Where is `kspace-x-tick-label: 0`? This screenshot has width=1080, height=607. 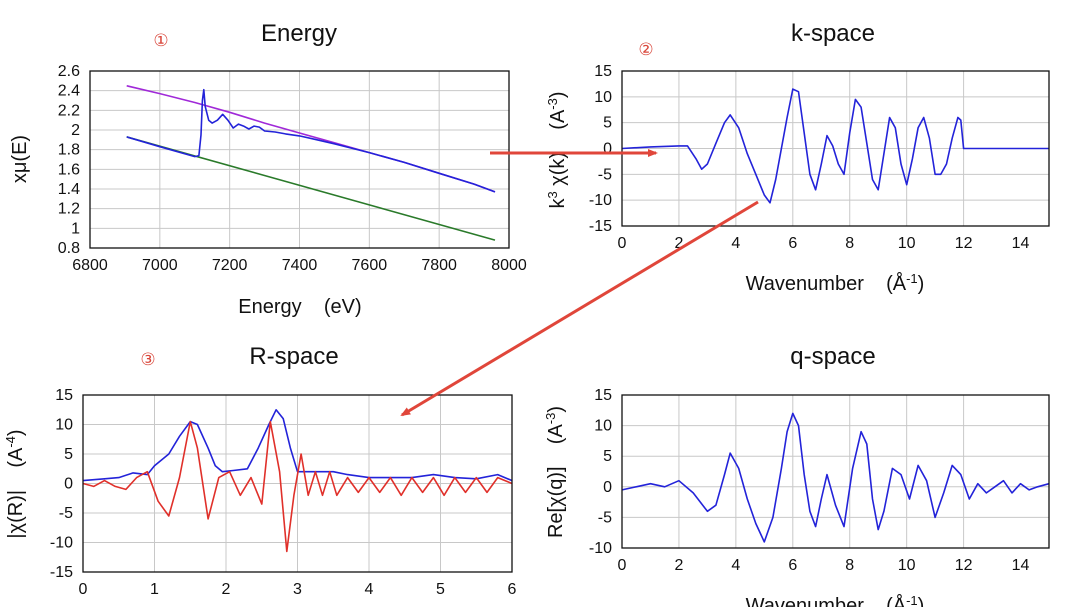 kspace-x-tick-label: 0 is located at coordinates (622, 243).